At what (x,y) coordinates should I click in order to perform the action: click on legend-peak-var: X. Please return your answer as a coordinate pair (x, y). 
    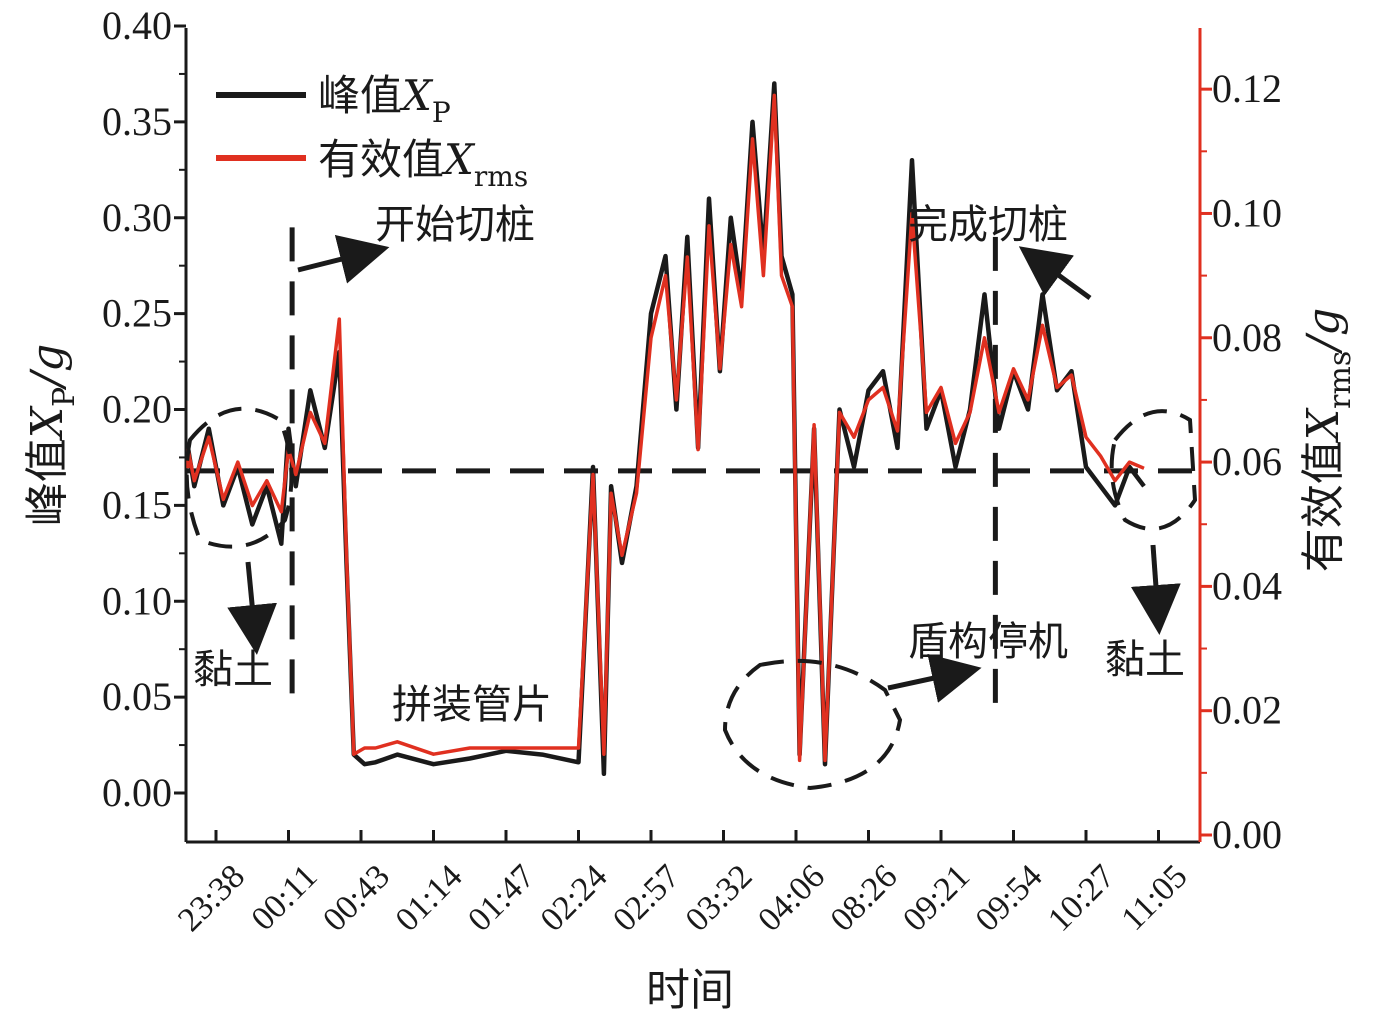
    Looking at the image, I should click on (416, 95).